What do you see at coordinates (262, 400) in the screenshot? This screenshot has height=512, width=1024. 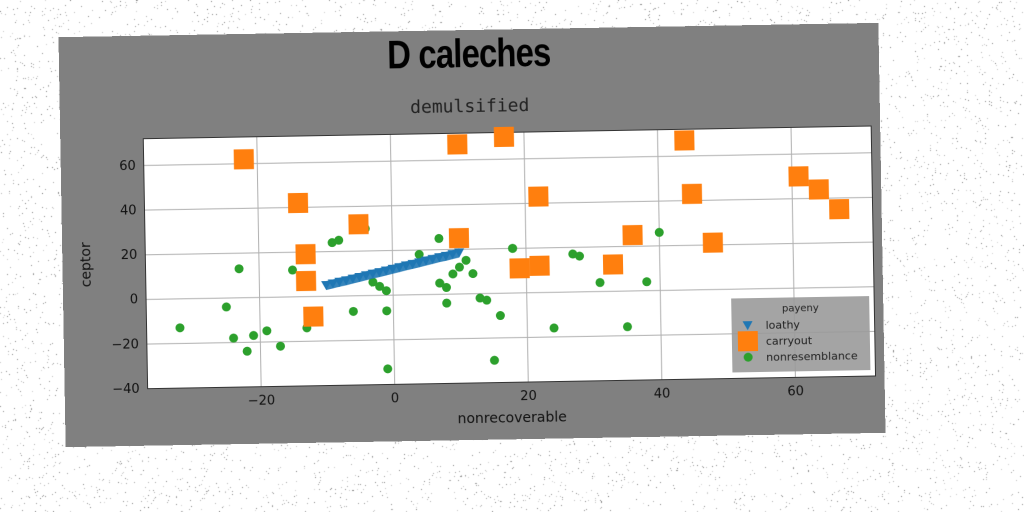 I see `x-tick-label: −20` at bounding box center [262, 400].